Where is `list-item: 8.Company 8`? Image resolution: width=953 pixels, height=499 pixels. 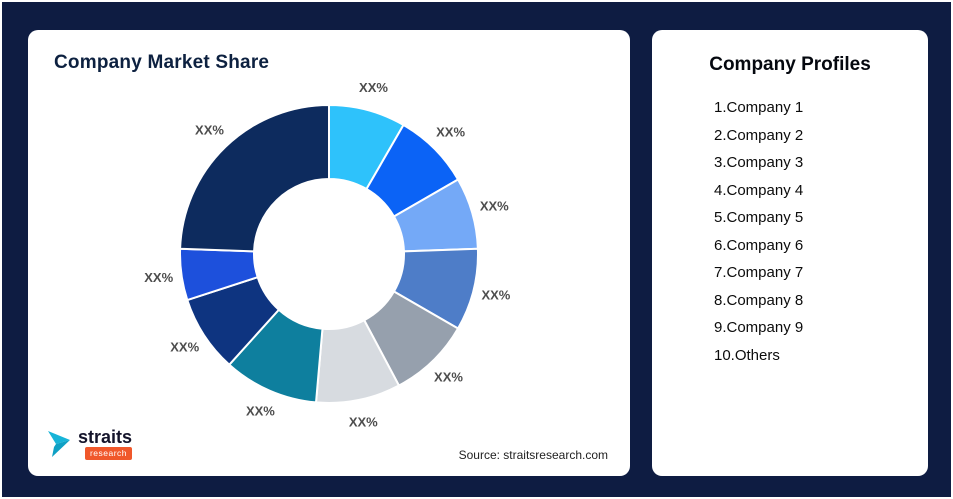
list-item: 8.Company 8 is located at coordinates (759, 300).